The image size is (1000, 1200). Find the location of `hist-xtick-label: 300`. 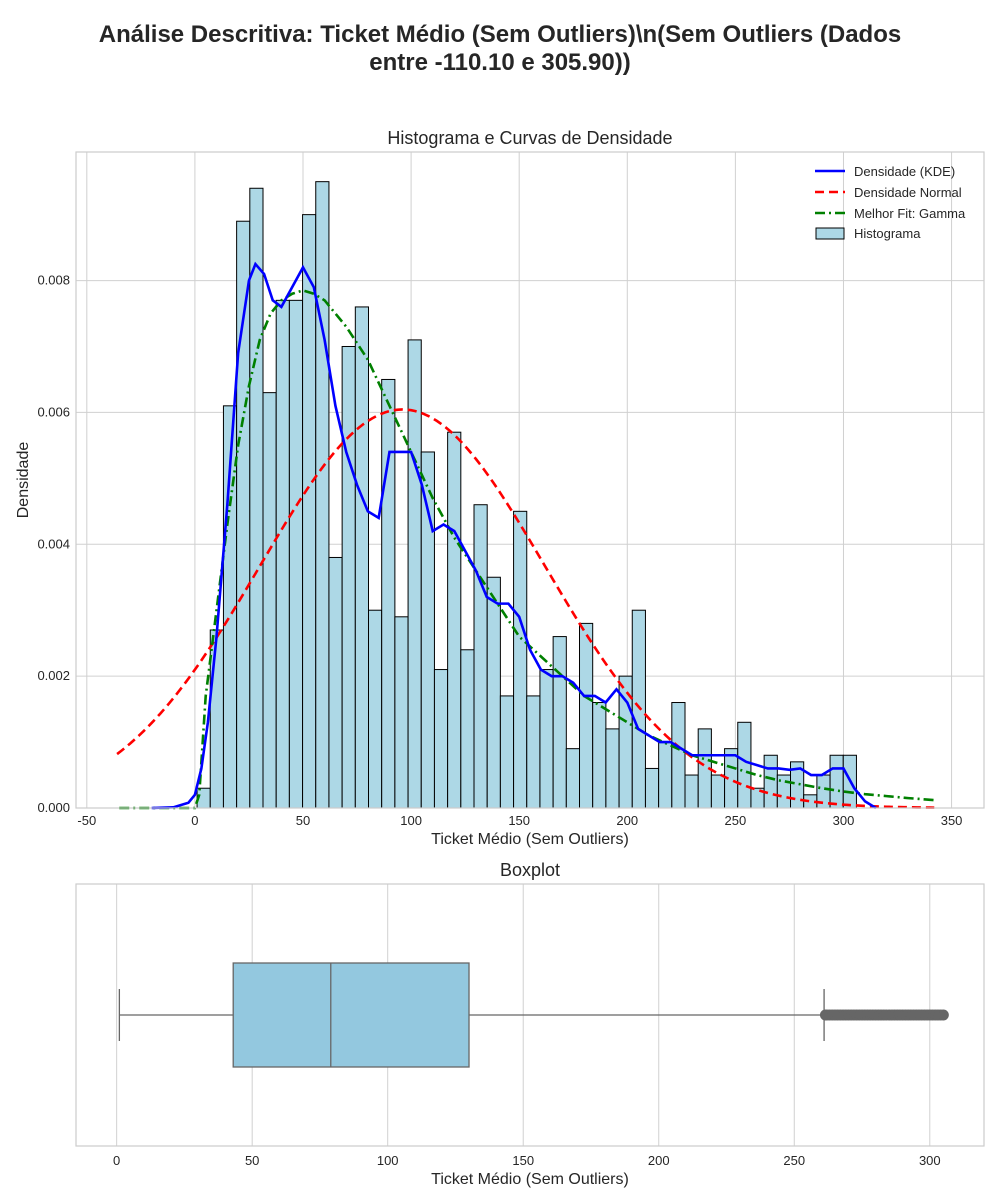

hist-xtick-label: 300 is located at coordinates (844, 820).